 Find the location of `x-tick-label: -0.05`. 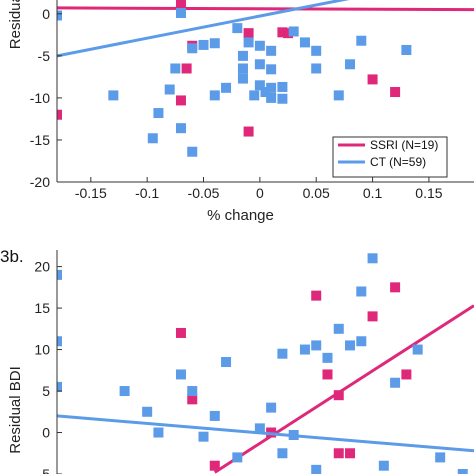

x-tick-label: -0.05 is located at coordinates (204, 193).